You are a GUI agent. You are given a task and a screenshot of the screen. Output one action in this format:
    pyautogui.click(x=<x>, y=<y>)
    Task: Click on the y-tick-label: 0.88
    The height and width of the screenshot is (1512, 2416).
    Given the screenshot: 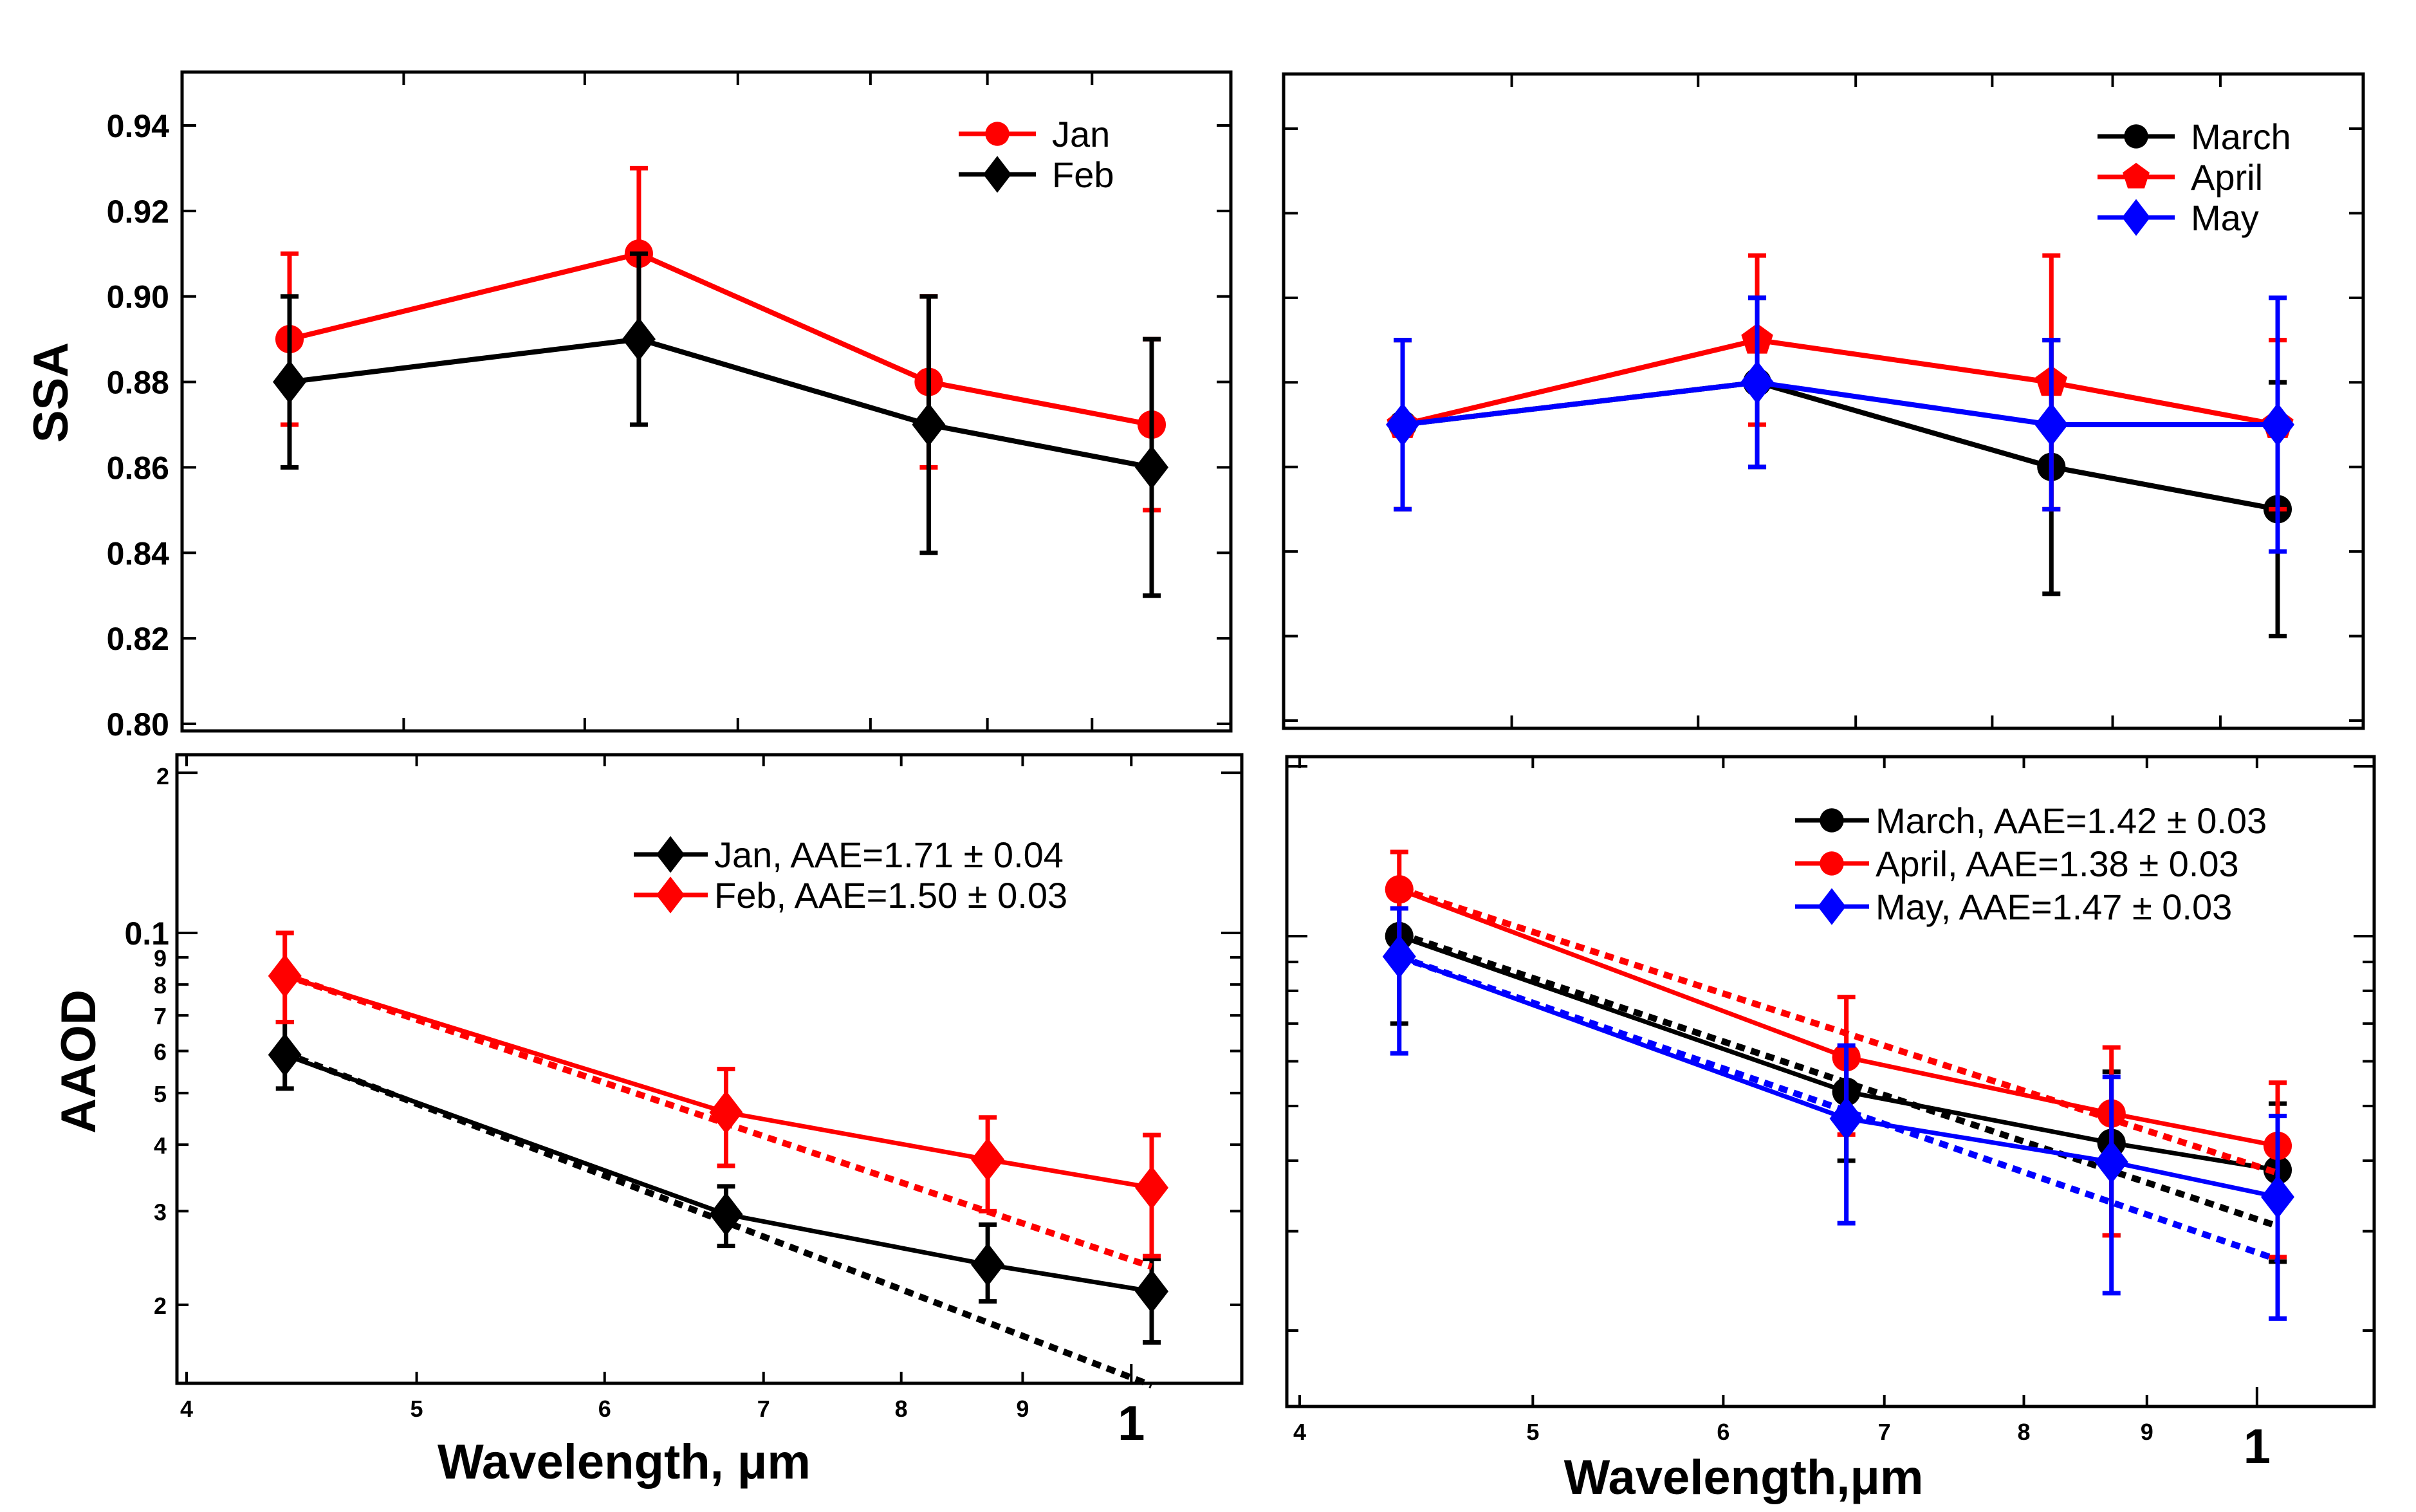 What is the action you would take?
    pyautogui.click(x=138, y=383)
    